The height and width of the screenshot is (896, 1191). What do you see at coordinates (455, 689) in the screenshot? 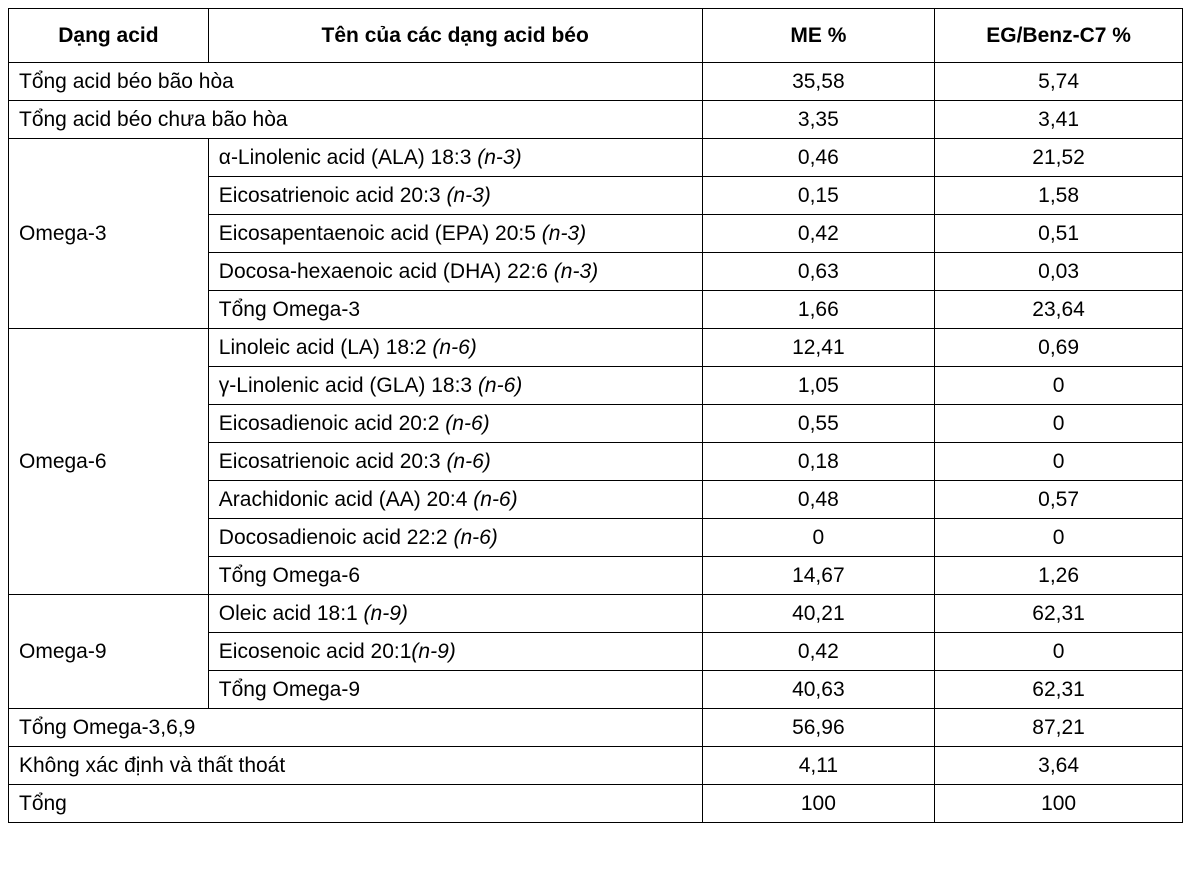
I see `acid-name: Tổng Omega-9` at bounding box center [455, 689].